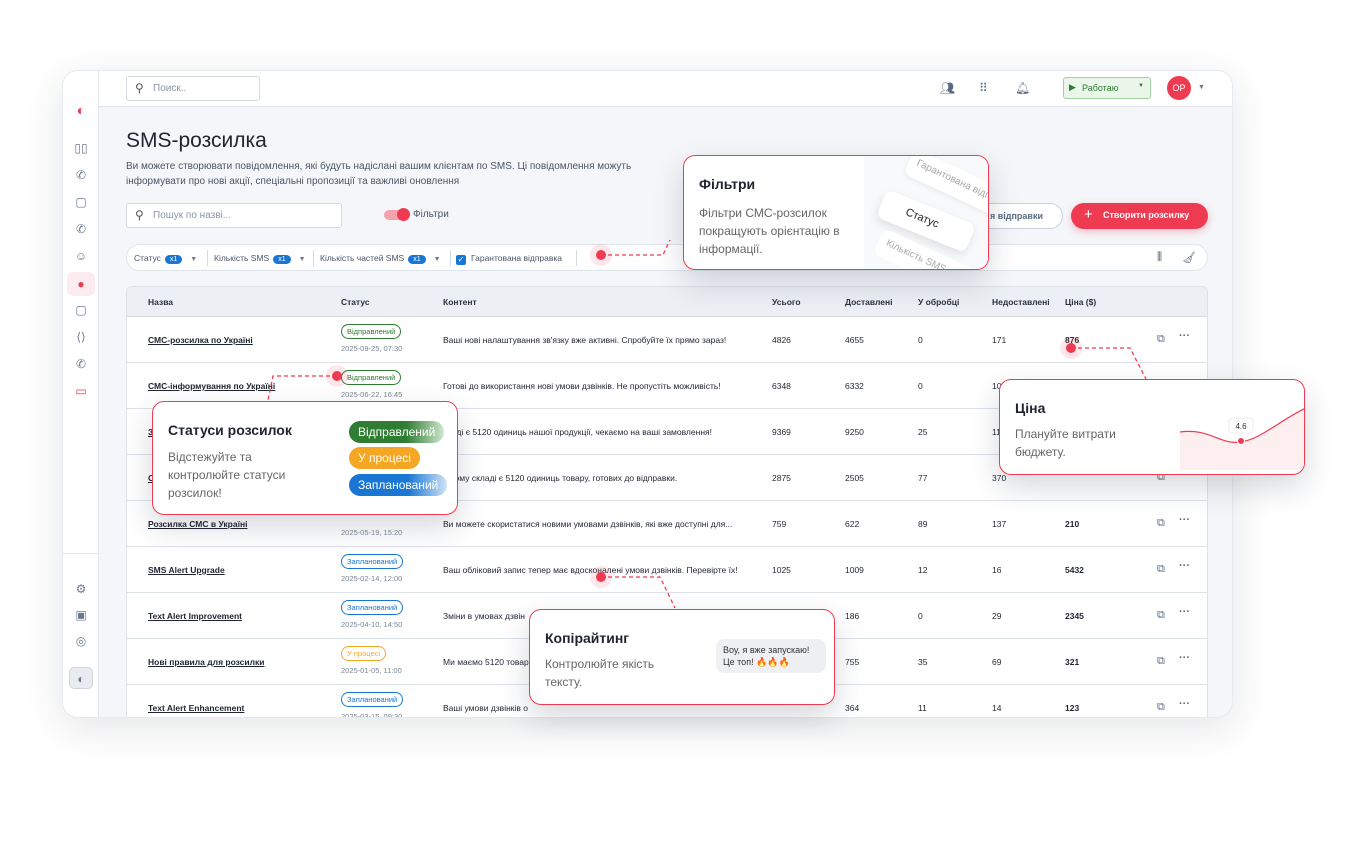 The height and width of the screenshot is (848, 1347). I want to click on undelivered-cell: 137, so click(999, 524).